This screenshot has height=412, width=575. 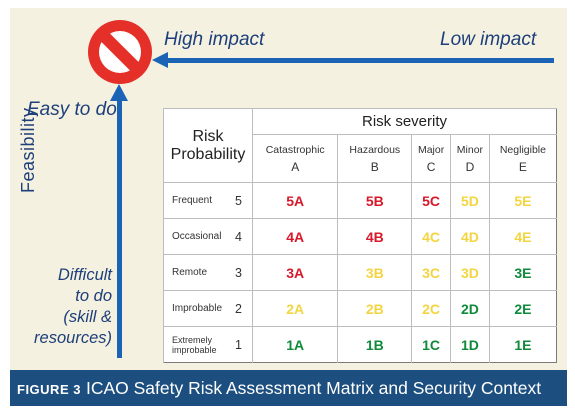 I want to click on severity-header-d: Minor D, so click(x=470, y=158).